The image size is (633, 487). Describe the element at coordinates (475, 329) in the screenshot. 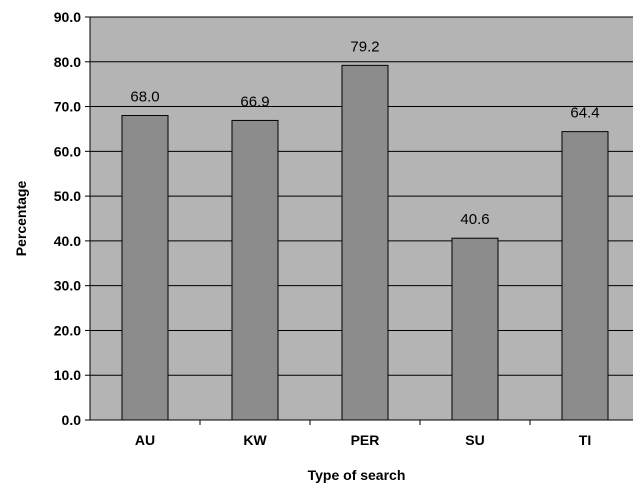

I see `bar-su` at that location.